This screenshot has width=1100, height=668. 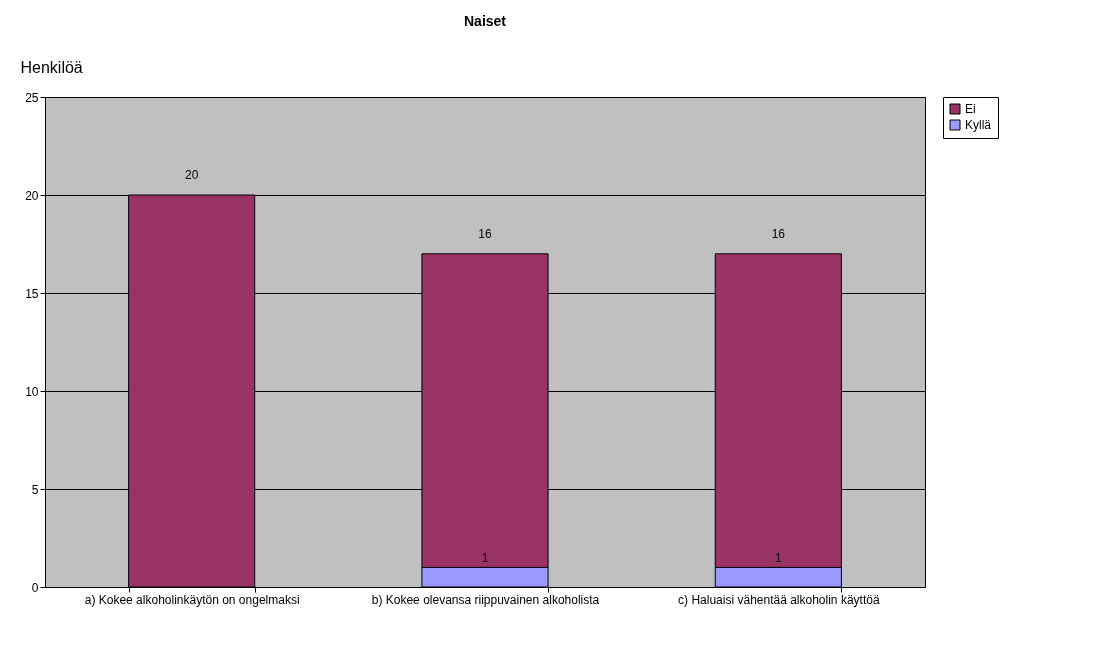 What do you see at coordinates (32, 391) in the screenshot?
I see `y-tick-label: 10` at bounding box center [32, 391].